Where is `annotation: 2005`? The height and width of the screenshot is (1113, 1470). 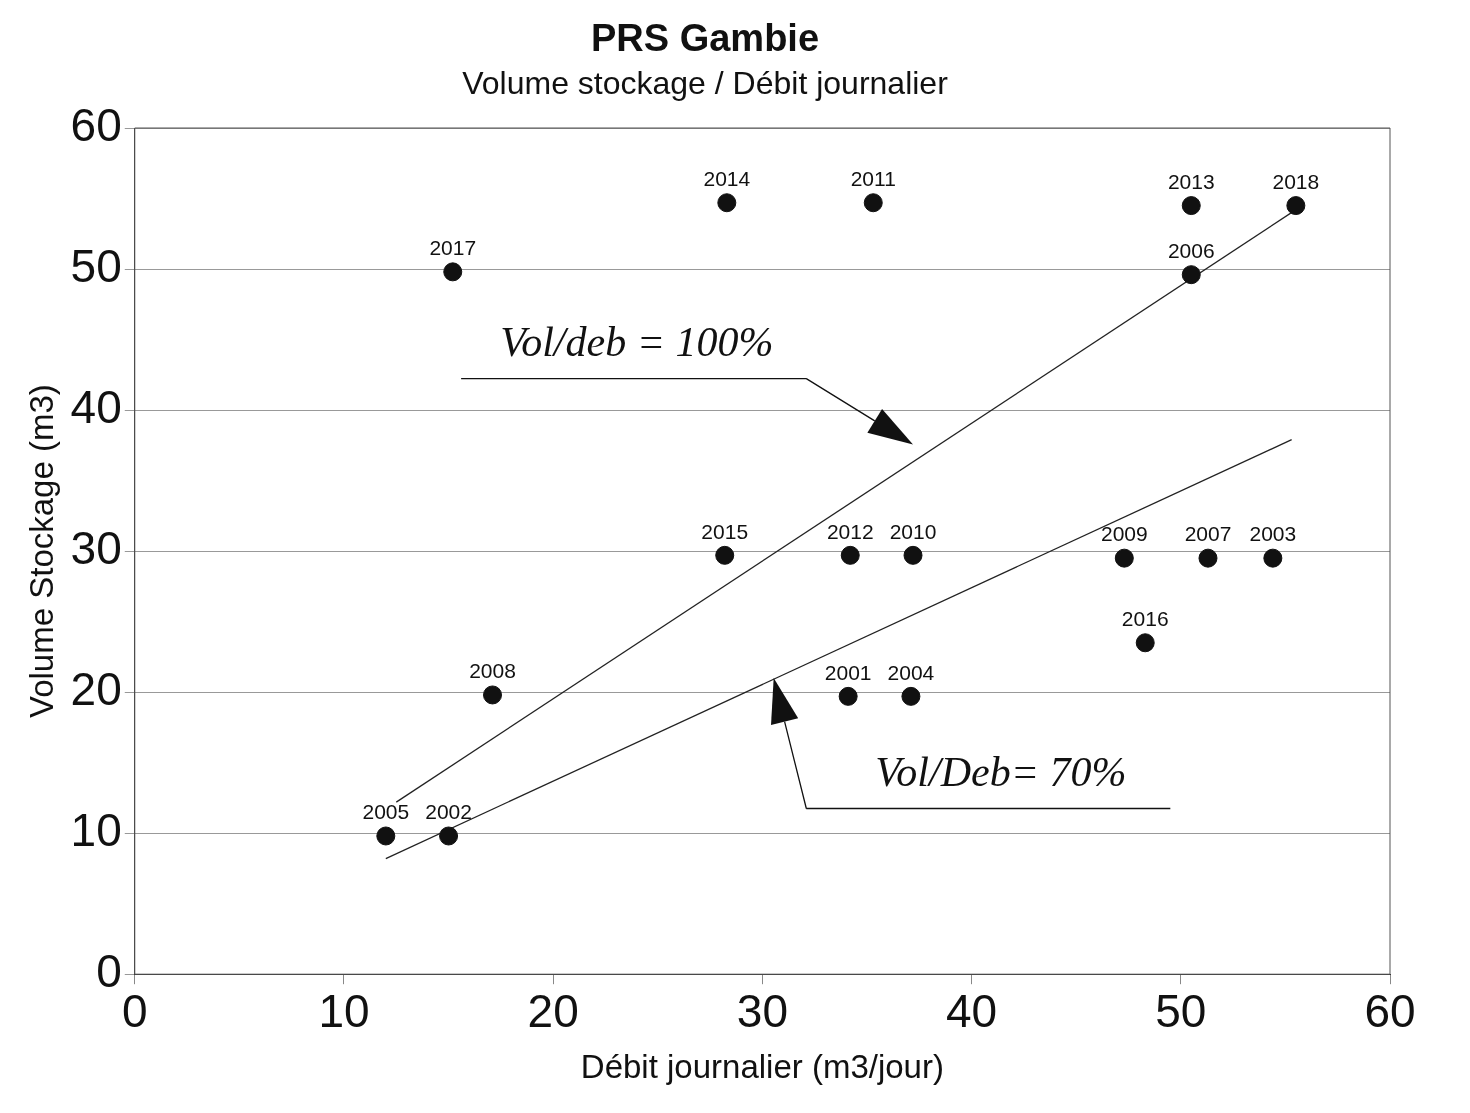 annotation: 2005 is located at coordinates (386, 812).